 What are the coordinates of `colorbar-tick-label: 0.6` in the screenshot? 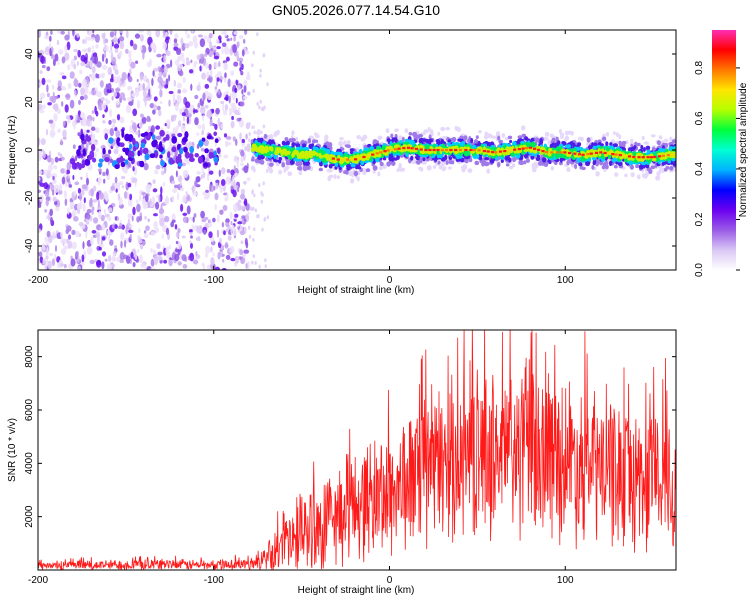 It's located at (699, 118).